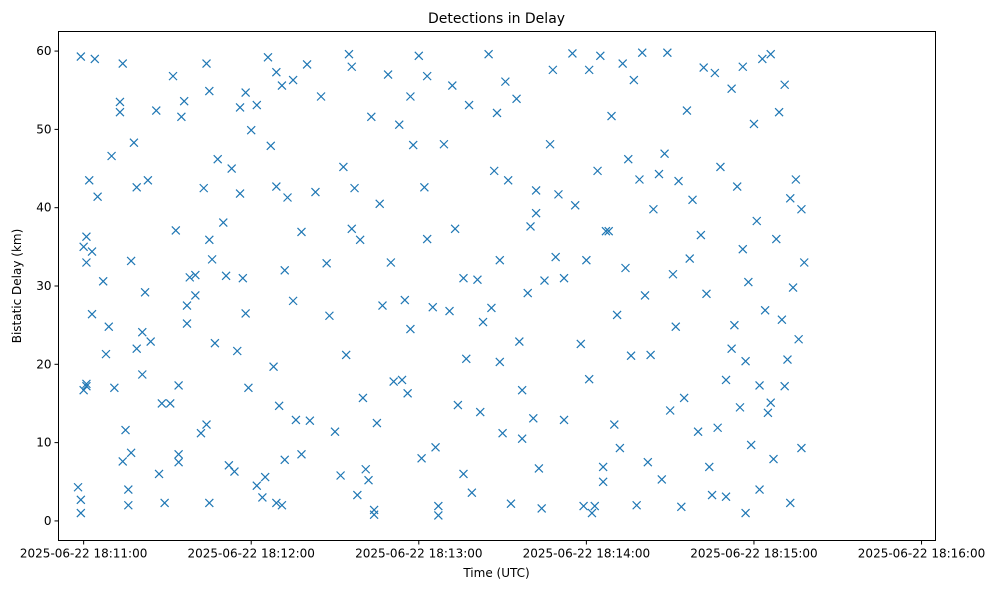 The width and height of the screenshot is (986, 590). I want to click on y-tick-label: 60, so click(43, 51).